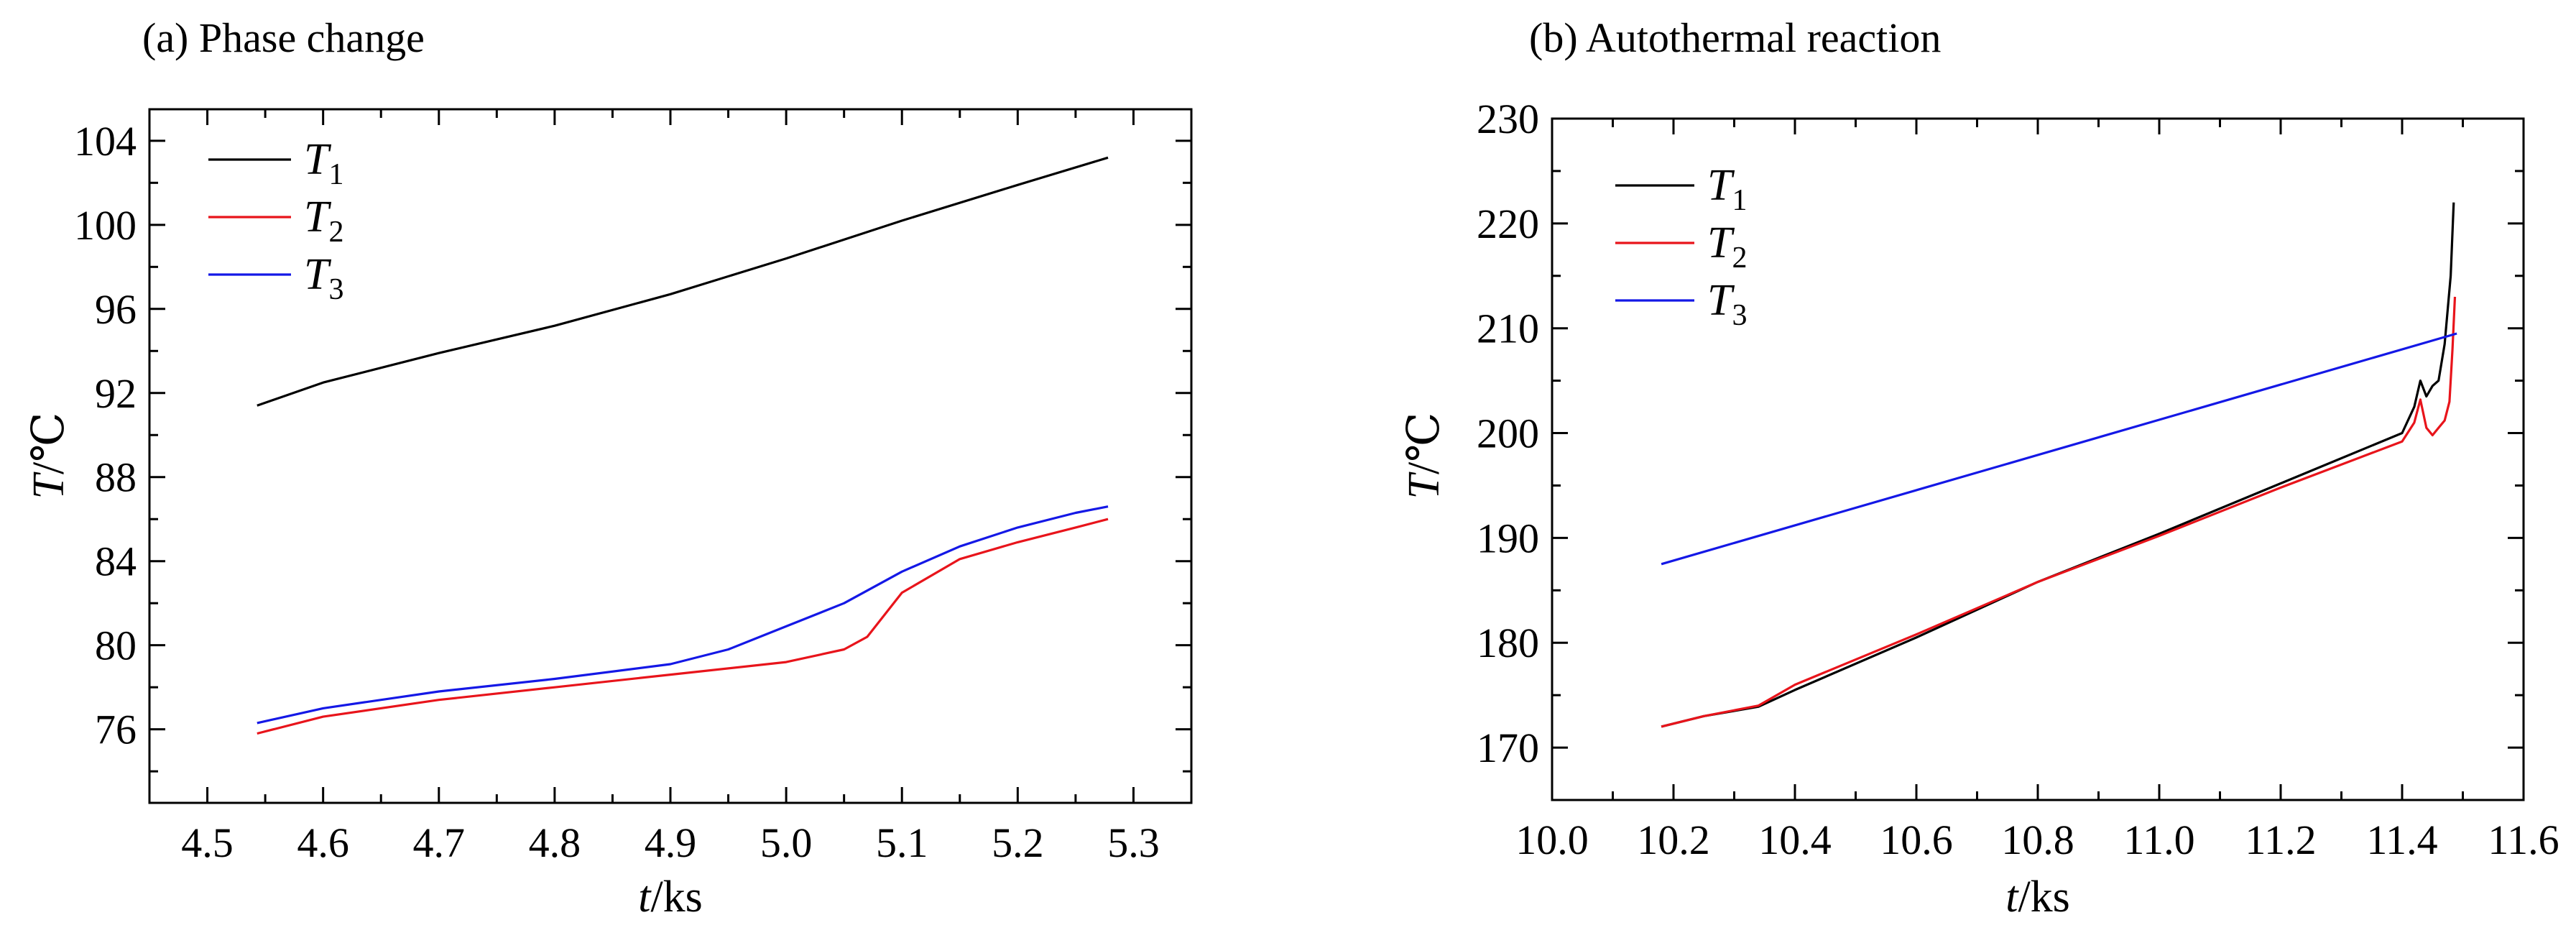  What do you see at coordinates (1508, 748) in the screenshot?
I see `y-tick-label: 170` at bounding box center [1508, 748].